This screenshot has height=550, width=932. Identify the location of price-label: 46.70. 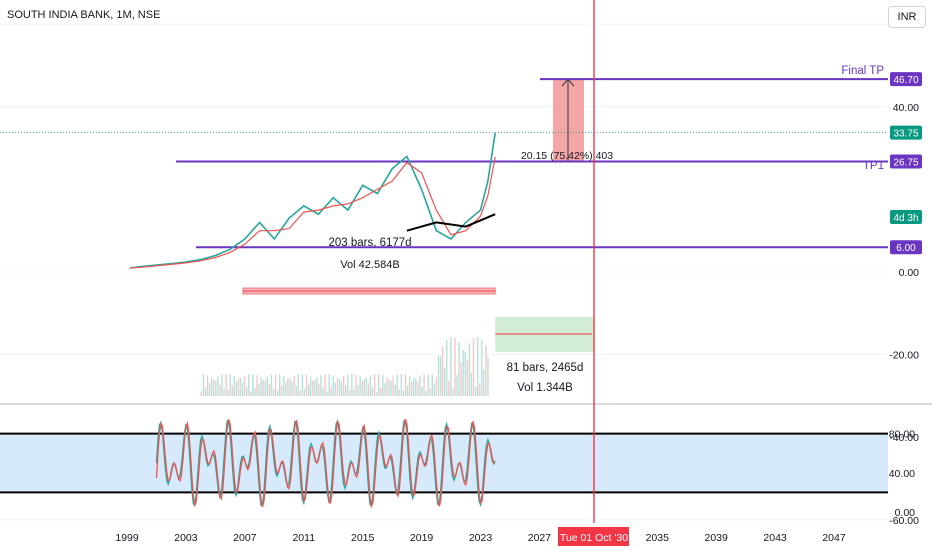
(905, 80).